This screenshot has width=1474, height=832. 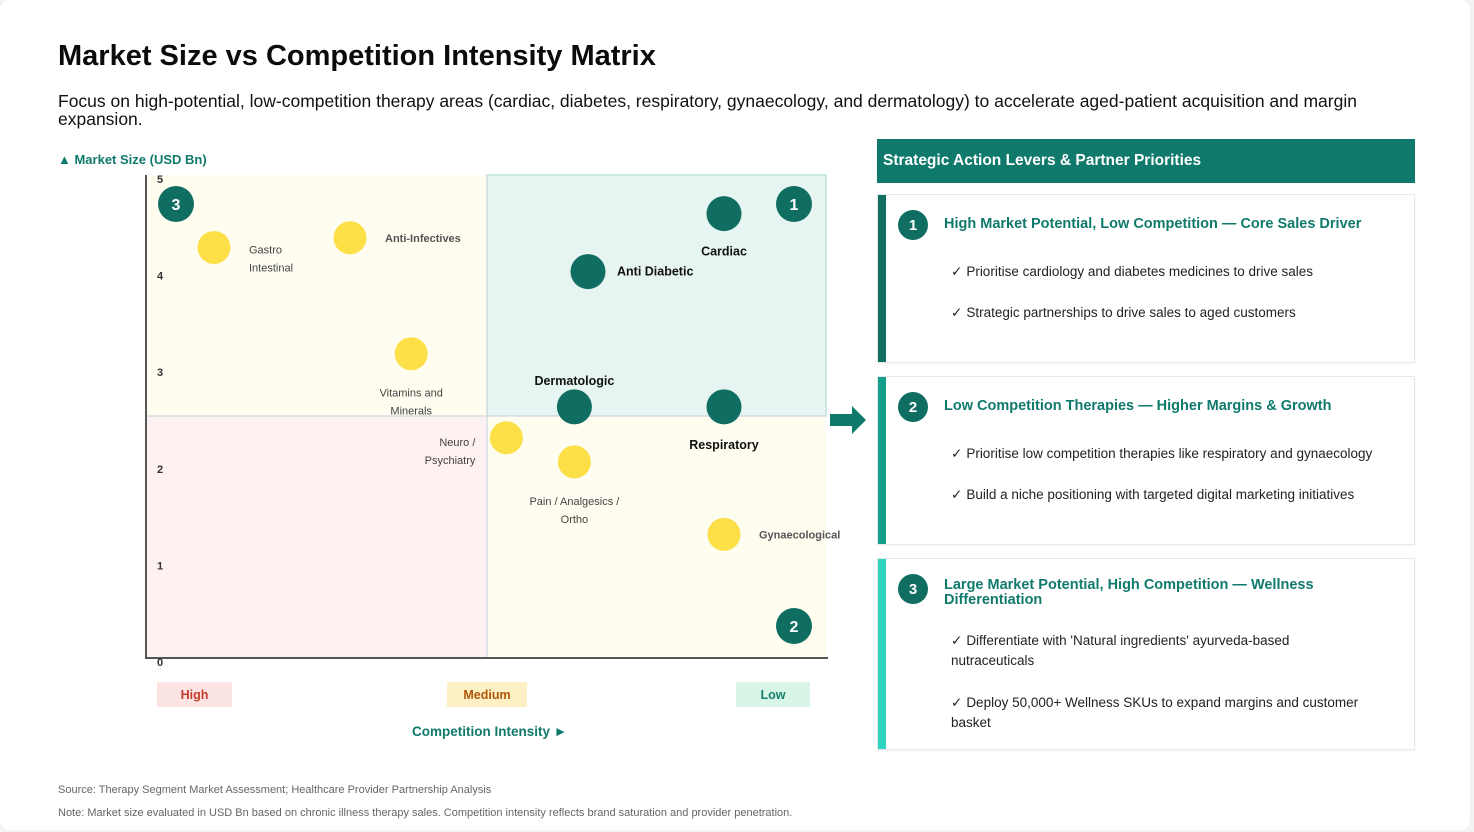 I want to click on right-arrow-icon, so click(x=848, y=420).